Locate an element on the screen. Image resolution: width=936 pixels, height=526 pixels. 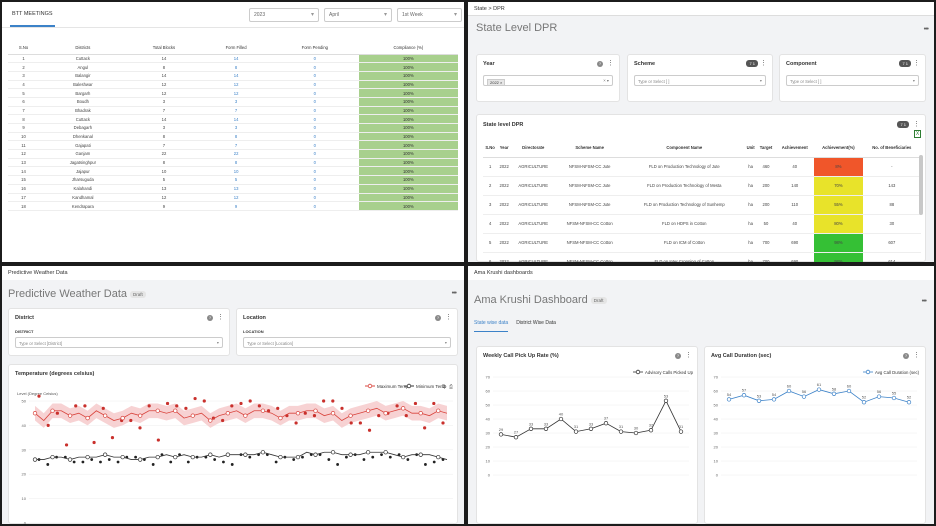
download-icon: ⎙ is located at coordinates (451, 387).